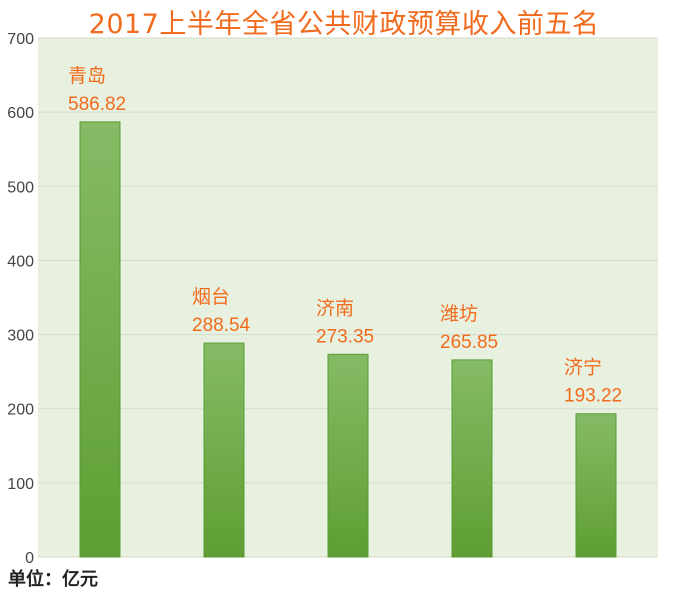  Describe the element at coordinates (20, 39) in the screenshot. I see `y-tick-label: 700` at that location.